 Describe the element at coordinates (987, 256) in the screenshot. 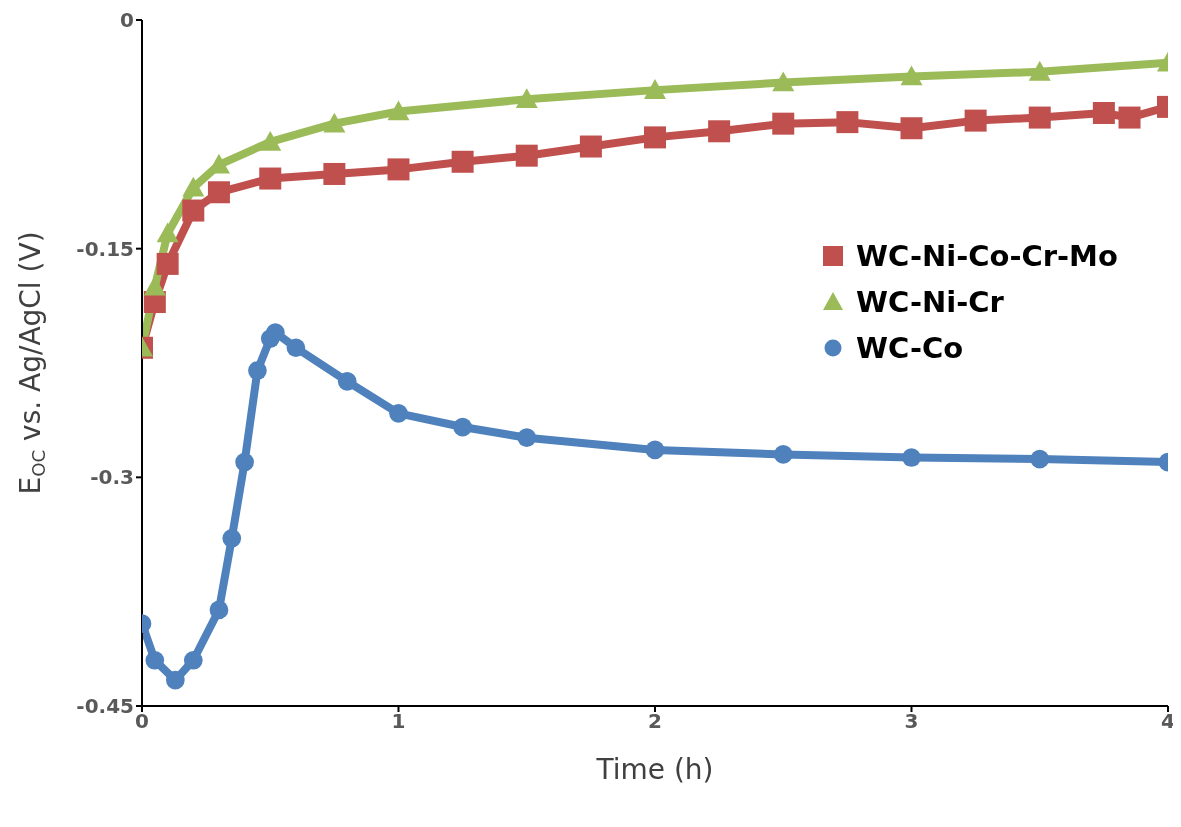

I see `legend-label: WC-Ni-Co-Cr-Mo` at that location.